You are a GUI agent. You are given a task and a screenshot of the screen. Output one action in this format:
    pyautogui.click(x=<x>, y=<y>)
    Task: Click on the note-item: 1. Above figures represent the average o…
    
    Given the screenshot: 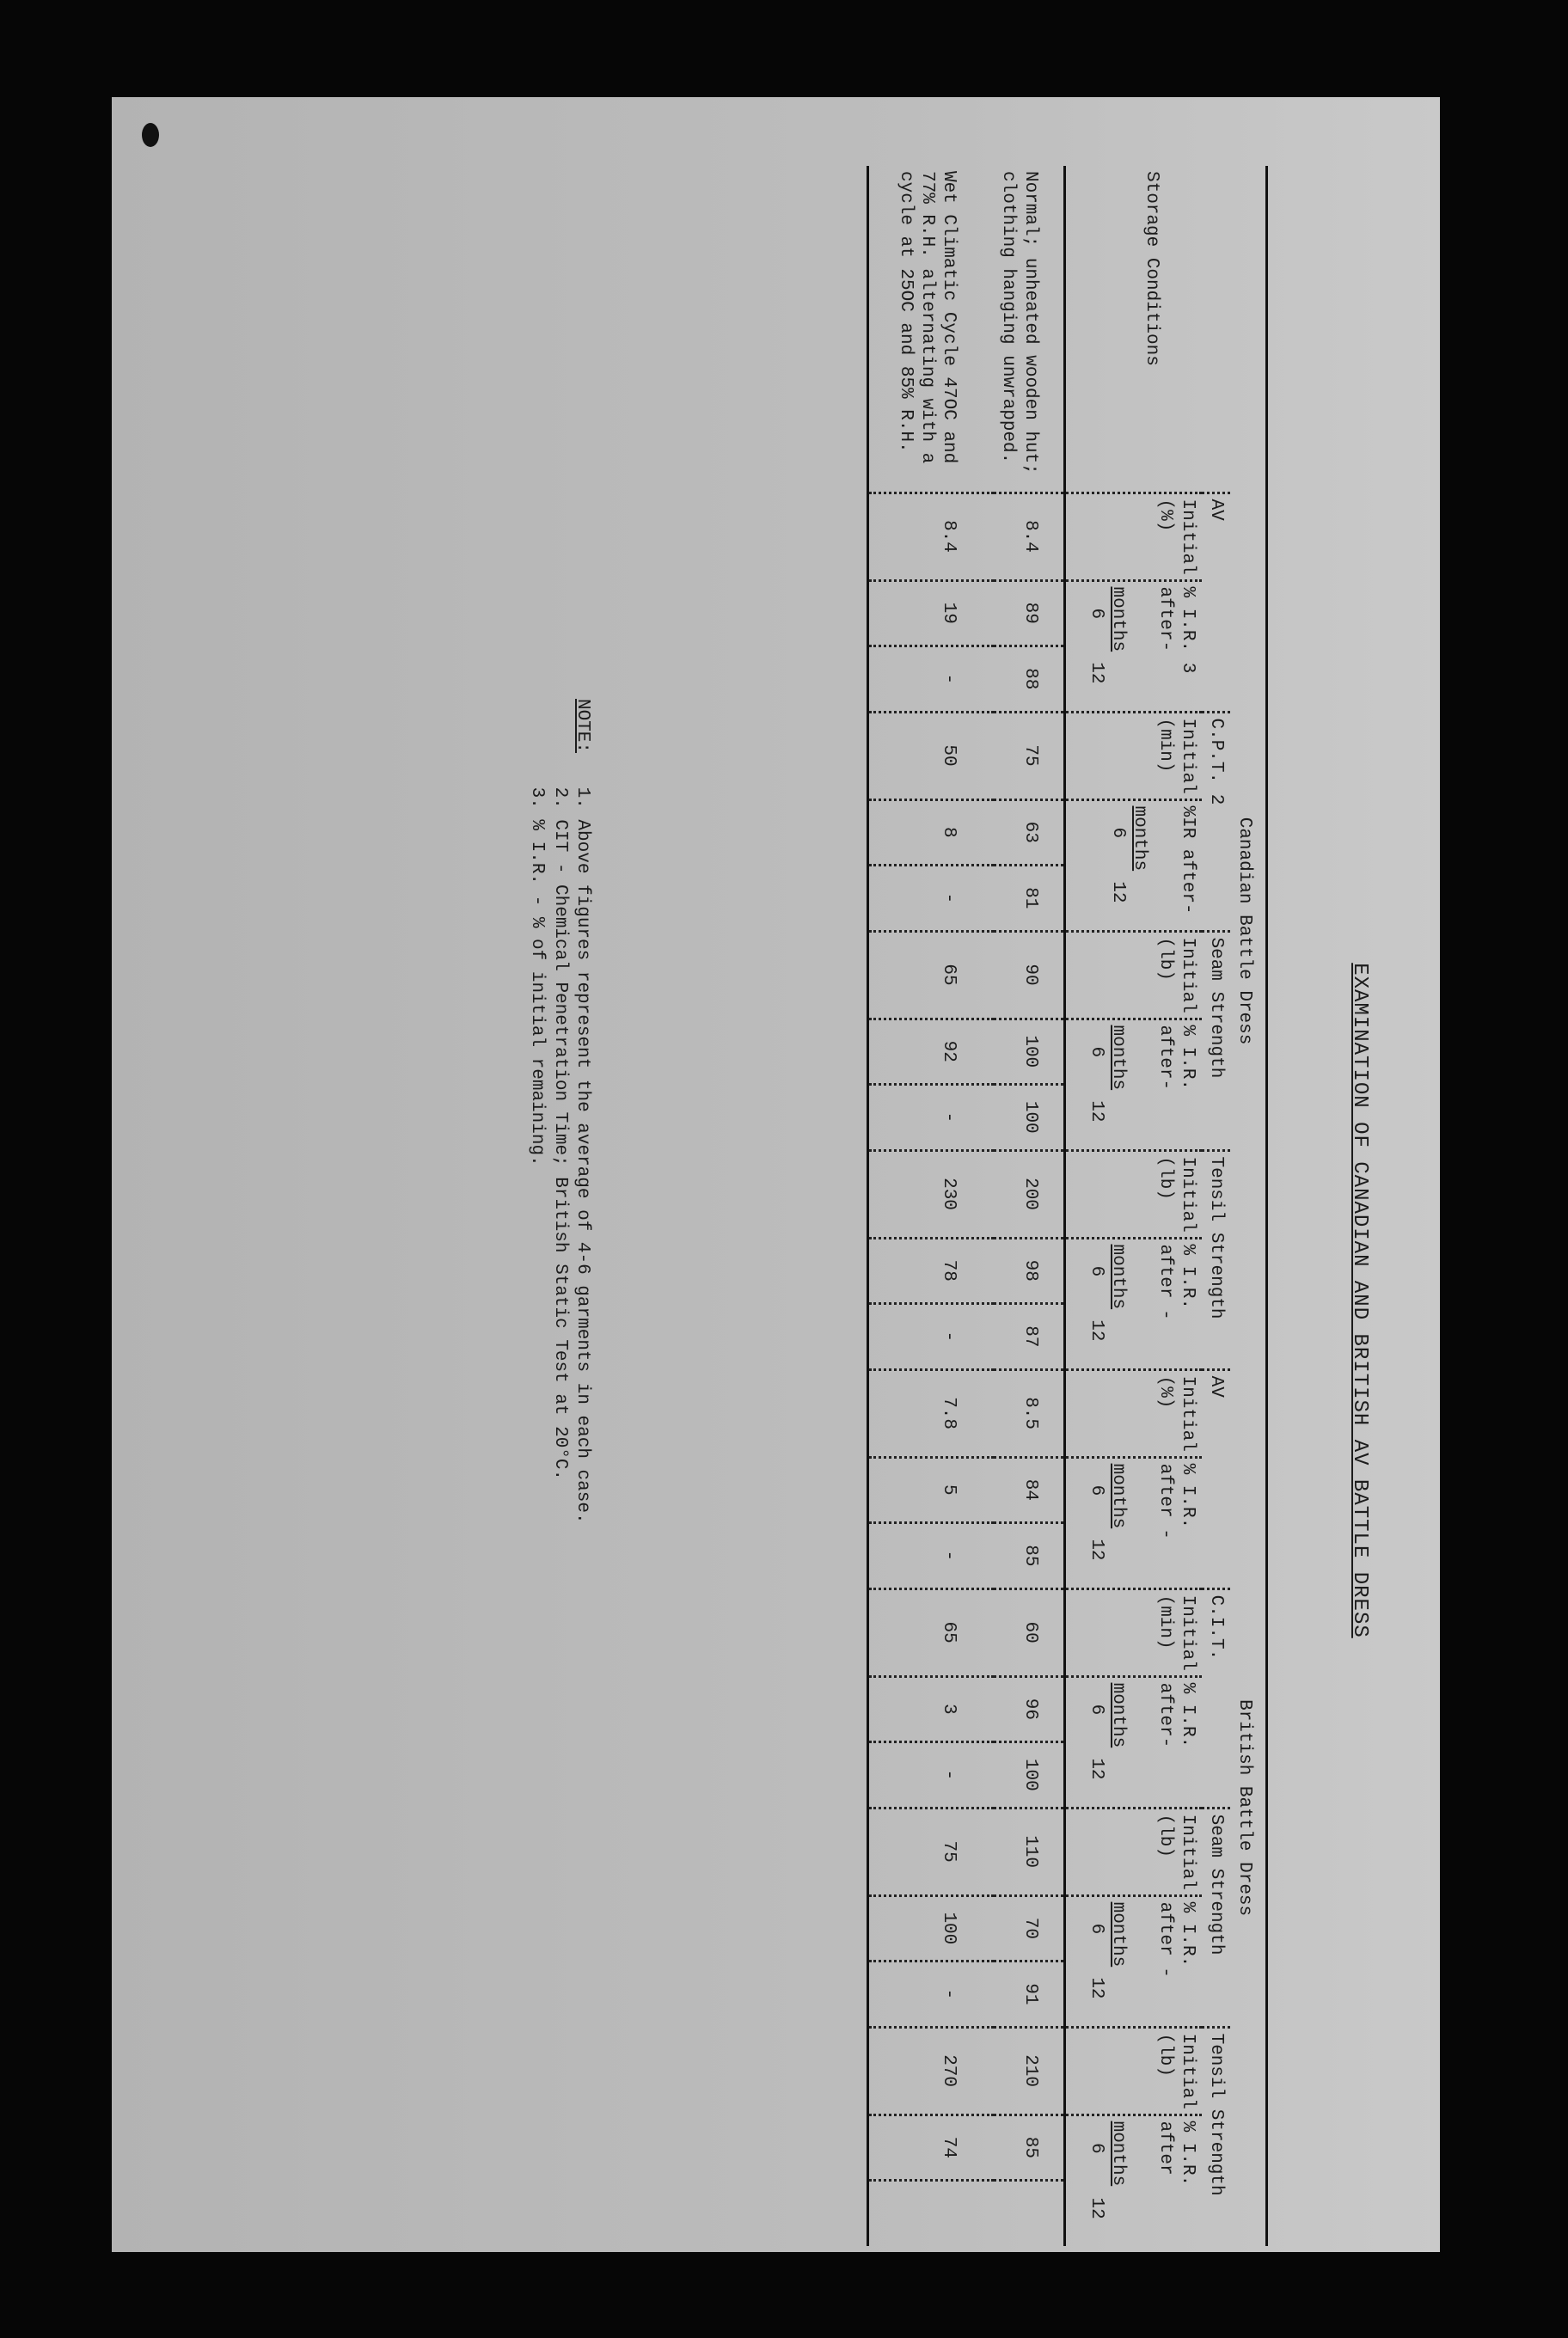 What is the action you would take?
    pyautogui.click(x=582, y=1155)
    